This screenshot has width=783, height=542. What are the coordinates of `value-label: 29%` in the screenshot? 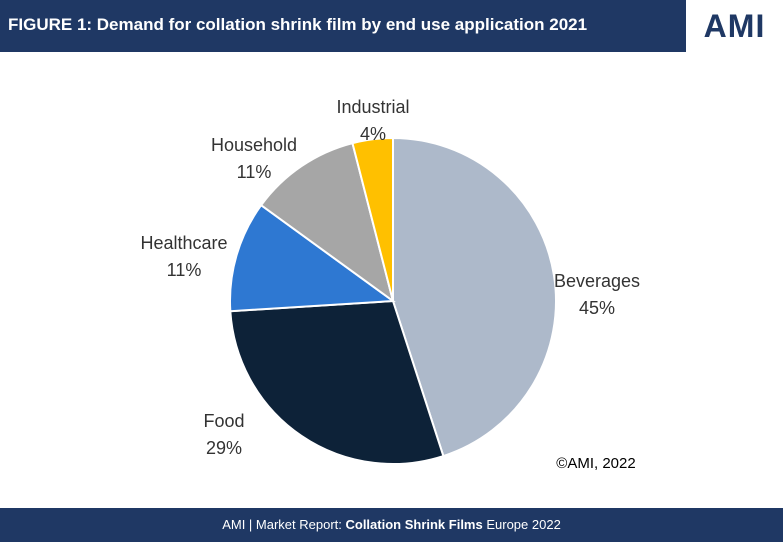 It's located at (224, 448).